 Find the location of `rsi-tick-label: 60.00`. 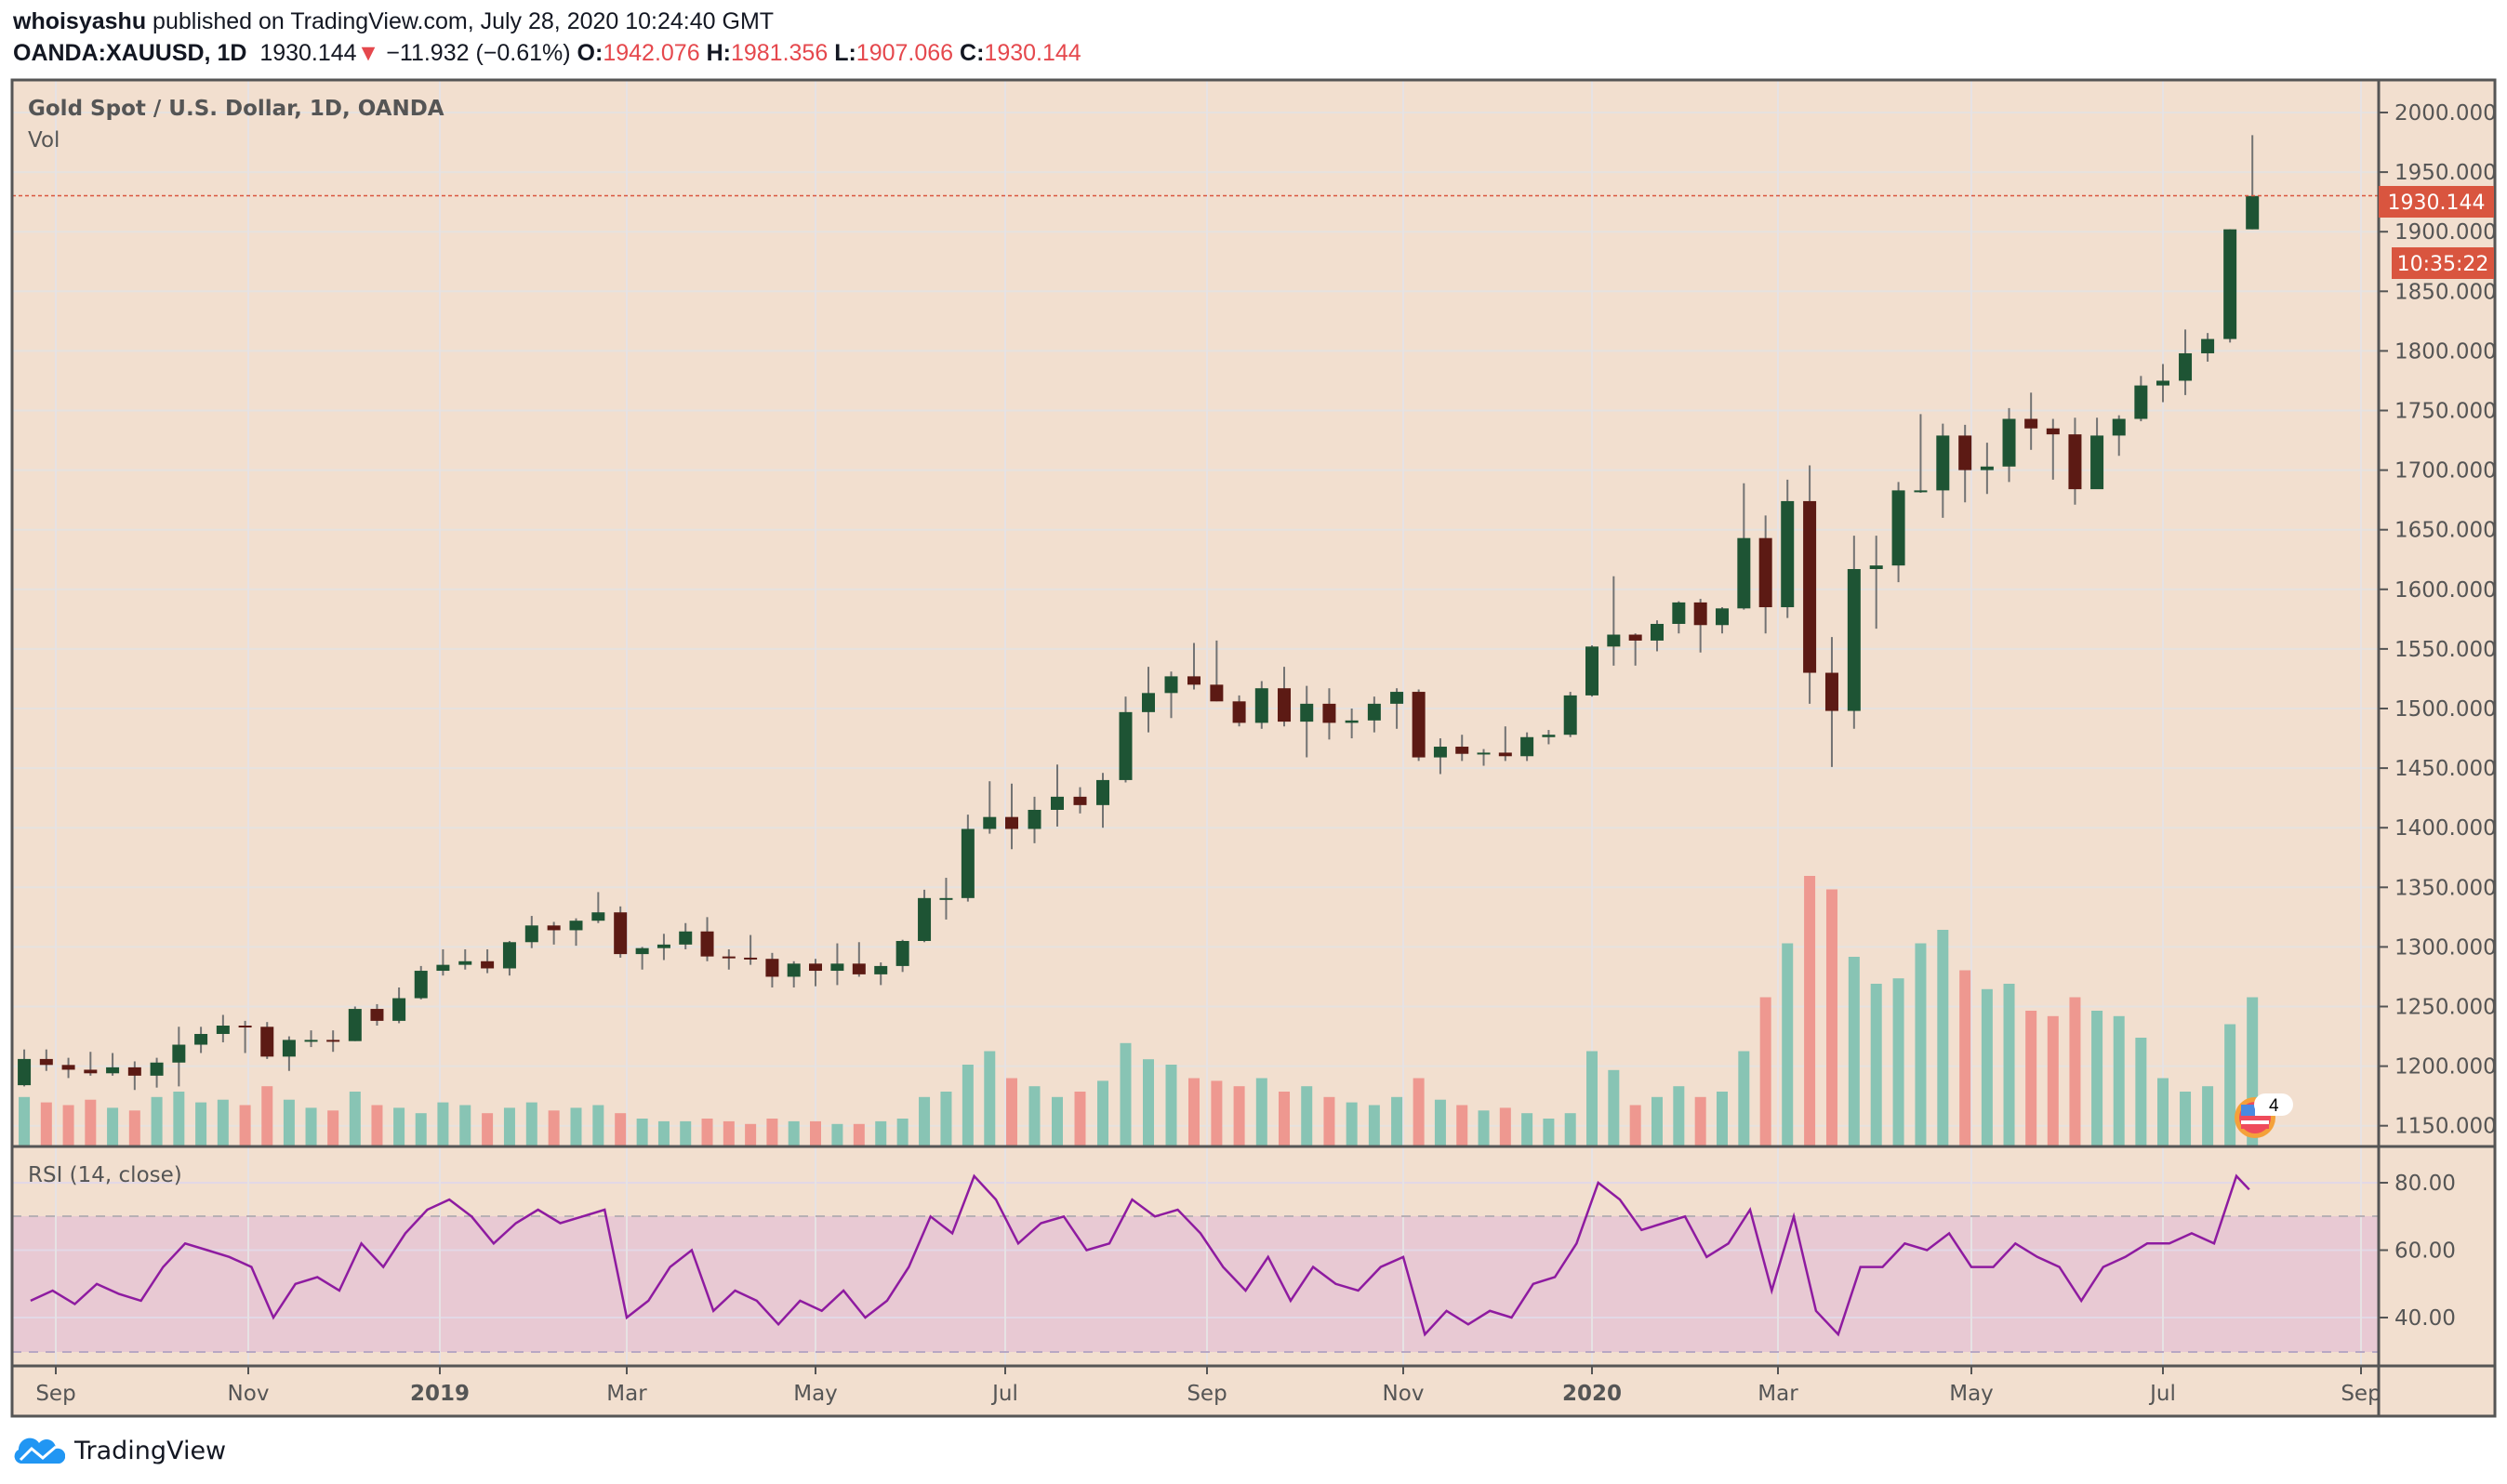

rsi-tick-label: 60.00 is located at coordinates (2425, 1251).